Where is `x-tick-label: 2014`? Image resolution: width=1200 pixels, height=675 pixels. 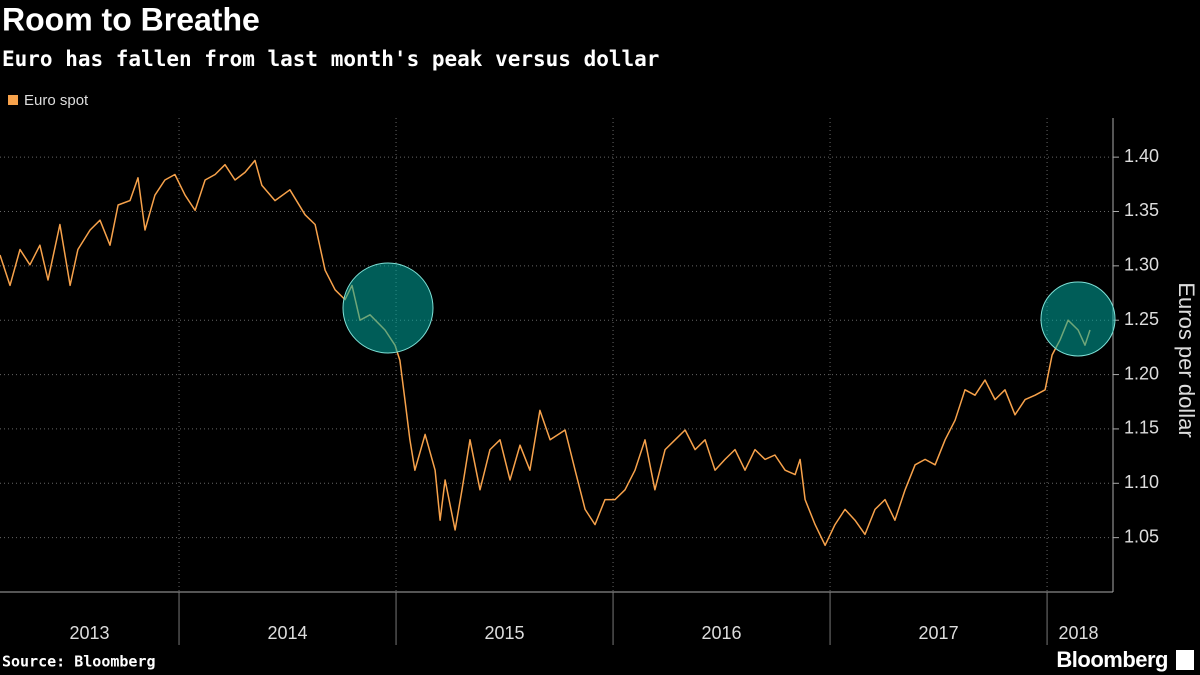
x-tick-label: 2014 is located at coordinates (288, 633).